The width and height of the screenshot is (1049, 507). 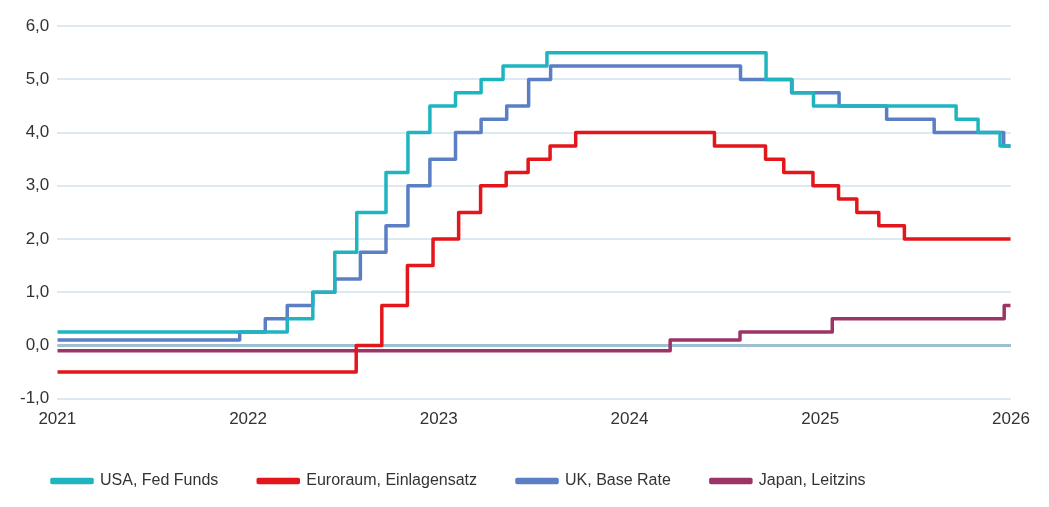 What do you see at coordinates (438, 419) in the screenshot?
I see `x-tick-label: 2023` at bounding box center [438, 419].